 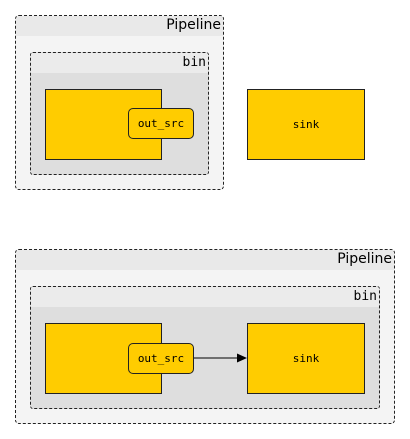 What do you see at coordinates (194, 62) in the screenshot?
I see `top-bin-label: bin` at bounding box center [194, 62].